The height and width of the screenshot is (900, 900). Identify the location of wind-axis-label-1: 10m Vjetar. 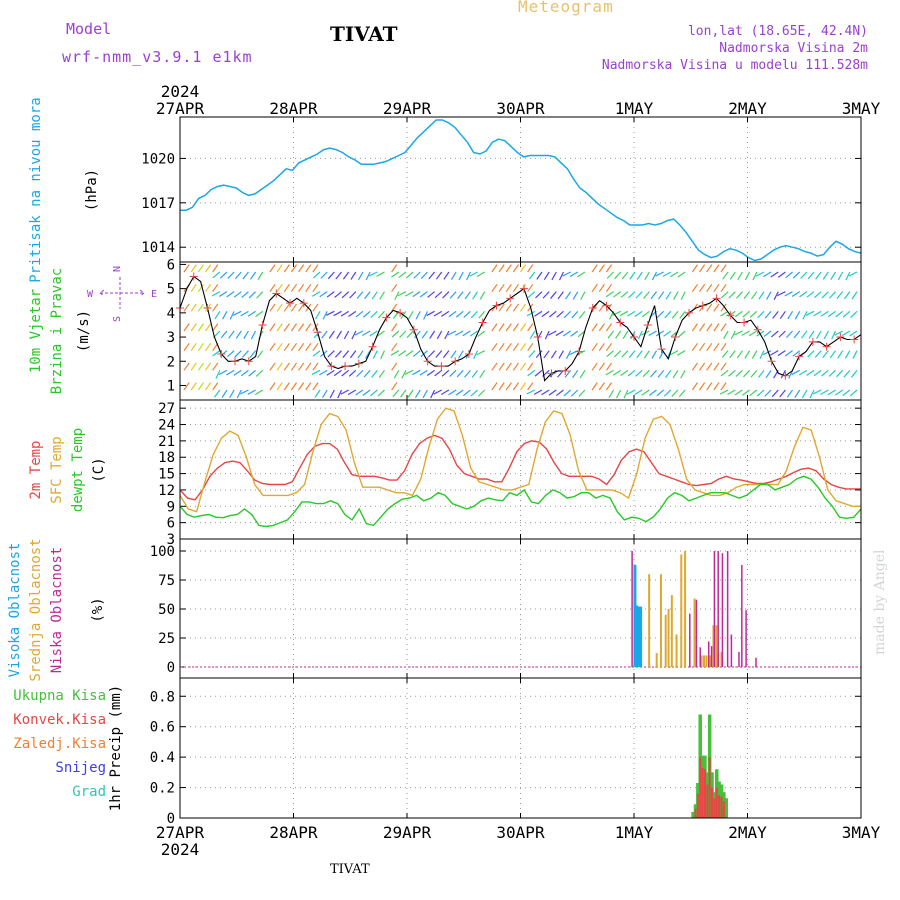
(36, 331).